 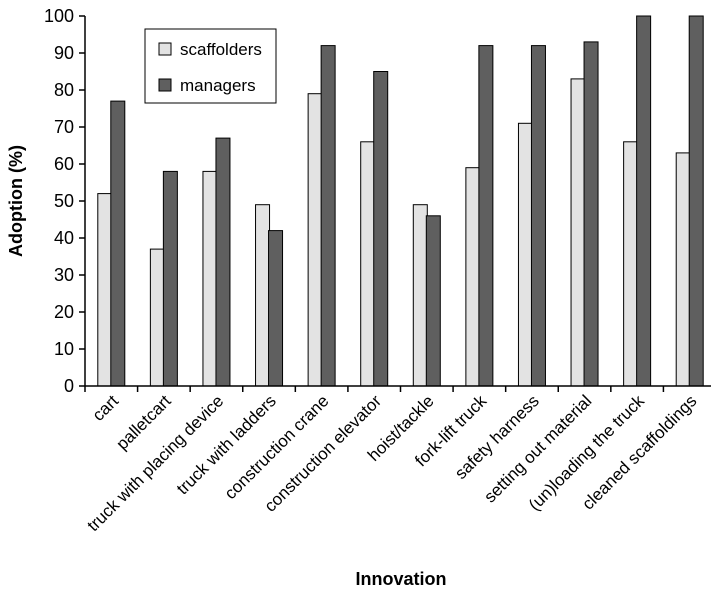 I want to click on x-tick-label-0: cart, so click(x=106, y=408).